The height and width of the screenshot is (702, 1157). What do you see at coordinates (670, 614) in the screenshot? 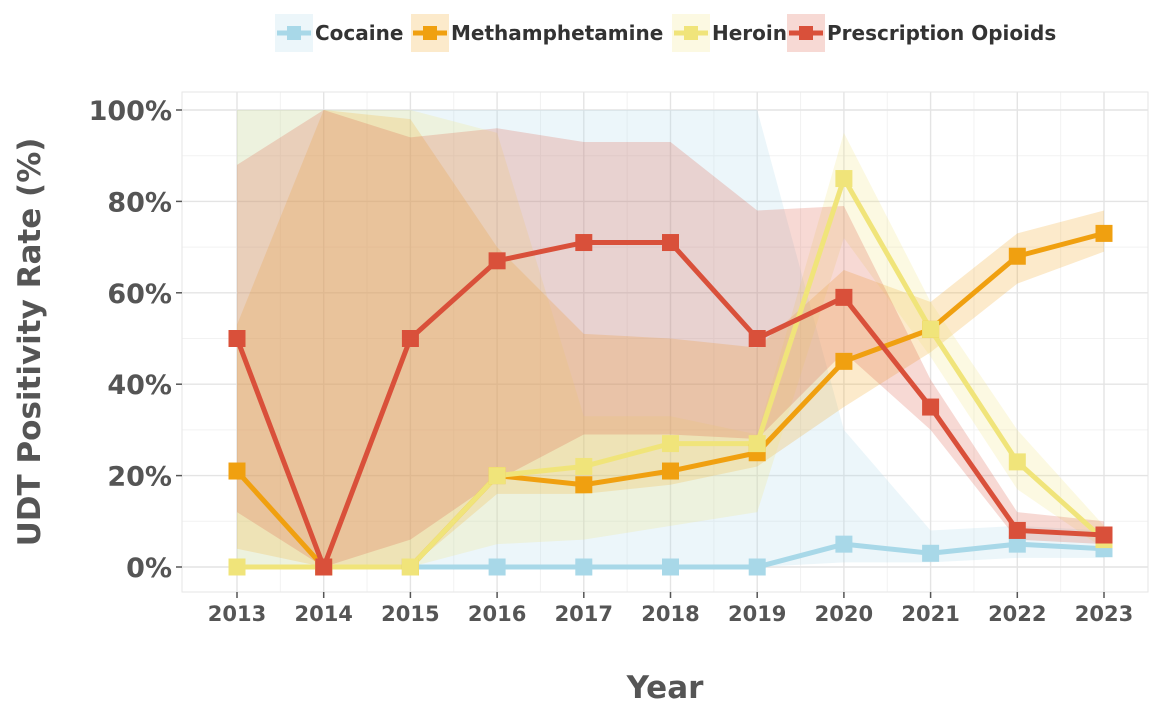
I see `x-tick-label: 2018` at bounding box center [670, 614].